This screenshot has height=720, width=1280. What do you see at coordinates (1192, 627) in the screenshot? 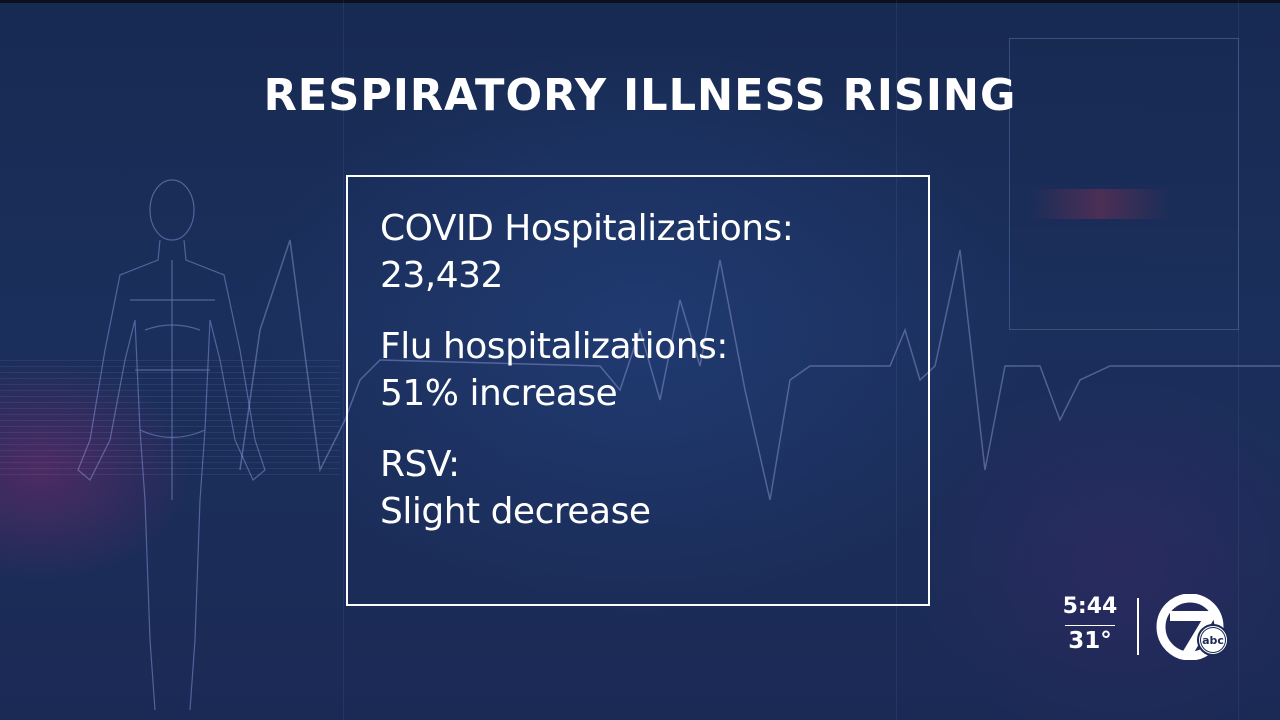
I see `wxyz-7-abc-logo-icon: abc` at bounding box center [1192, 627].